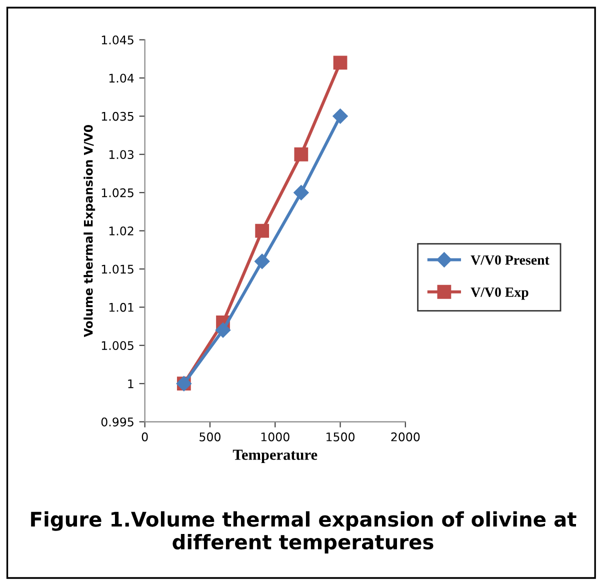 This screenshot has width=606, height=585. What do you see at coordinates (275, 457) in the screenshot?
I see `x-axis-title: Temperature` at bounding box center [275, 457].